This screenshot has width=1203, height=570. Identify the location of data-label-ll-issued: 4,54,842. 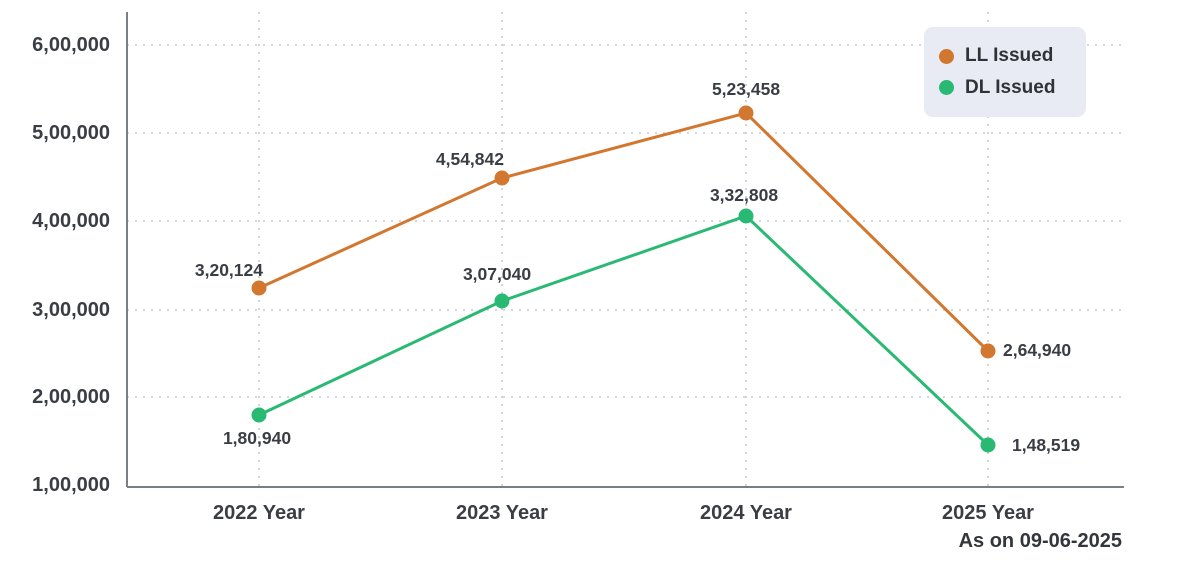
(470, 159).